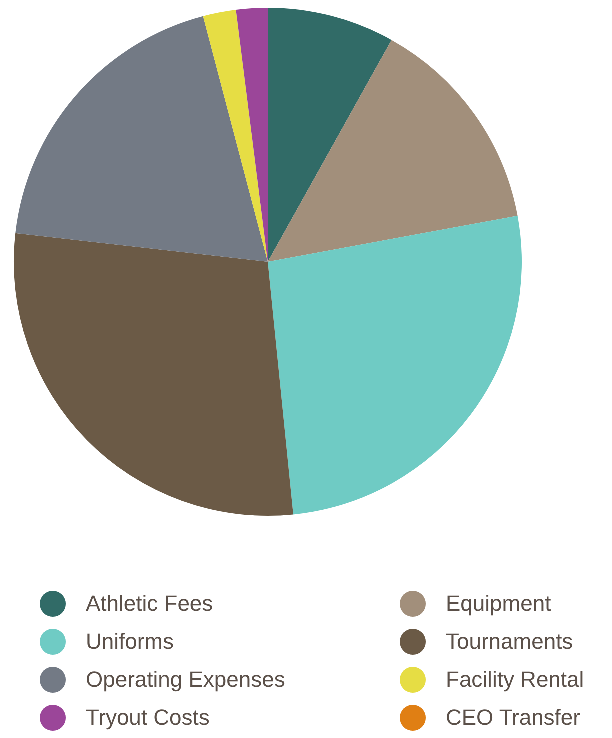 The height and width of the screenshot is (738, 612). What do you see at coordinates (510, 642) in the screenshot?
I see `legend-label: Tournaments` at bounding box center [510, 642].